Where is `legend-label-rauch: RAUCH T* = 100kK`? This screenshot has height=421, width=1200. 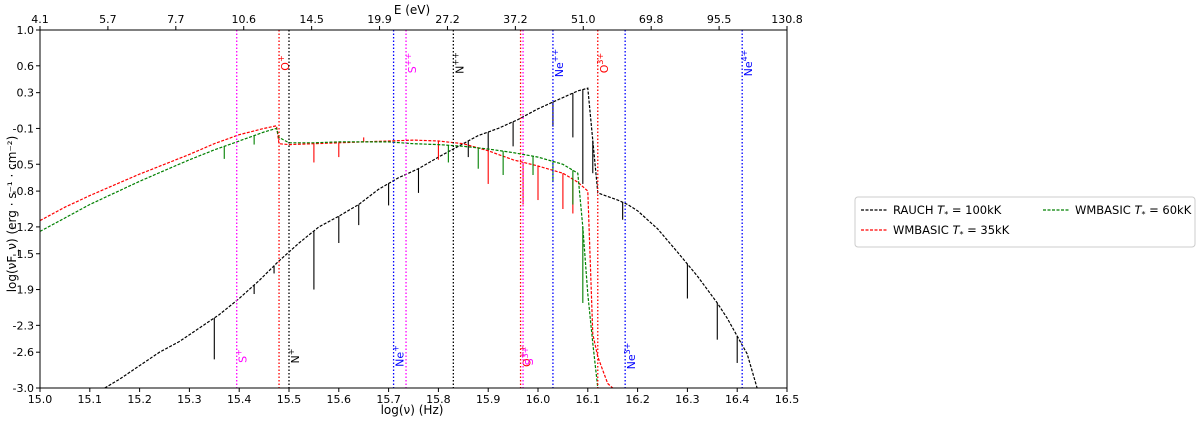 legend-label-rauch: RAUCH T* = 100kK is located at coordinates (947, 211).